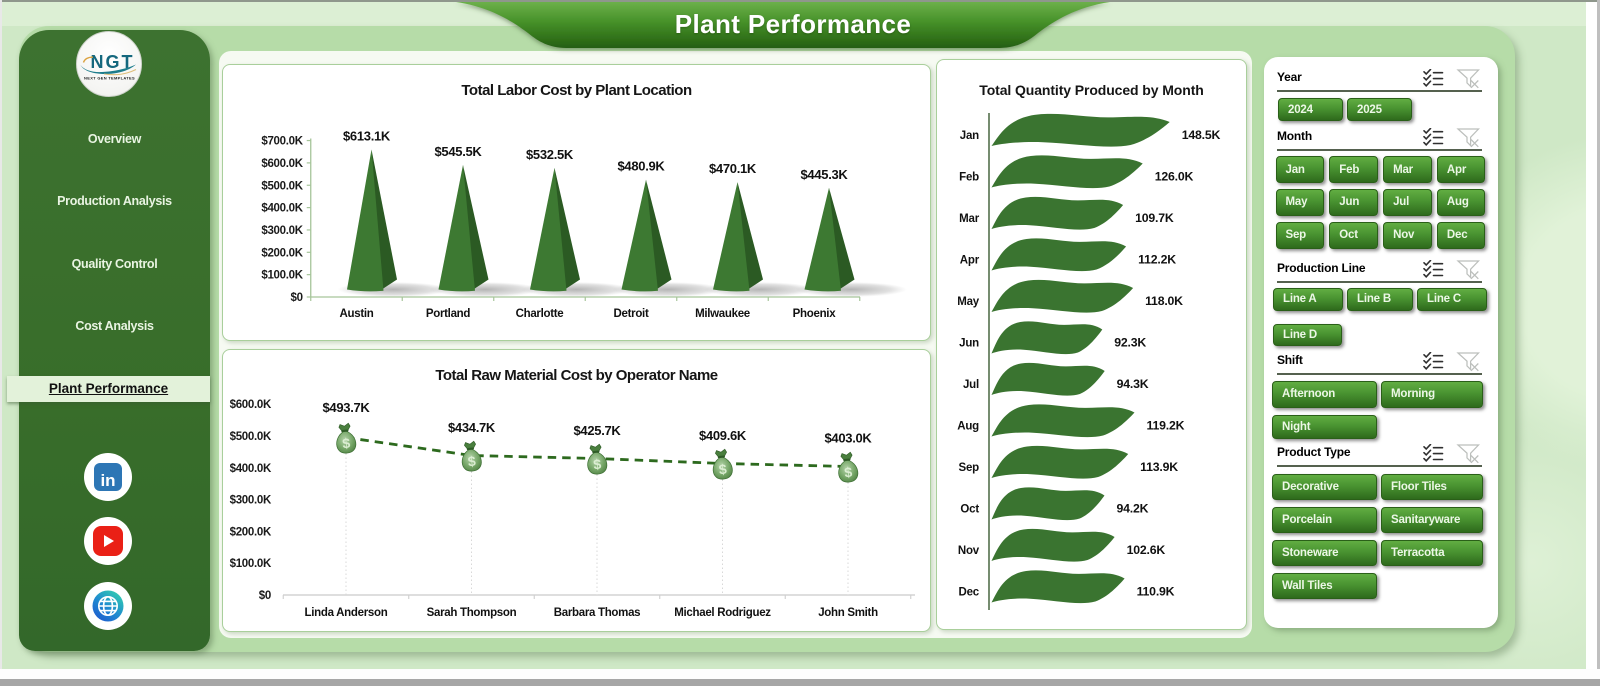 The height and width of the screenshot is (686, 1600). What do you see at coordinates (550, 154) in the screenshot?
I see `svg-text: $532.5K` at bounding box center [550, 154].